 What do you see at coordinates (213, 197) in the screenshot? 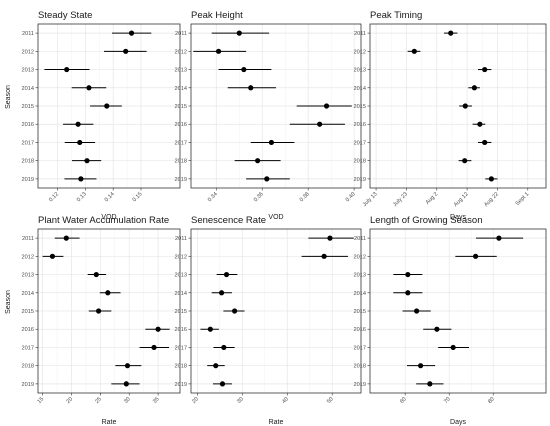
I see `x-tick-label: 0.34` at bounding box center [213, 197].